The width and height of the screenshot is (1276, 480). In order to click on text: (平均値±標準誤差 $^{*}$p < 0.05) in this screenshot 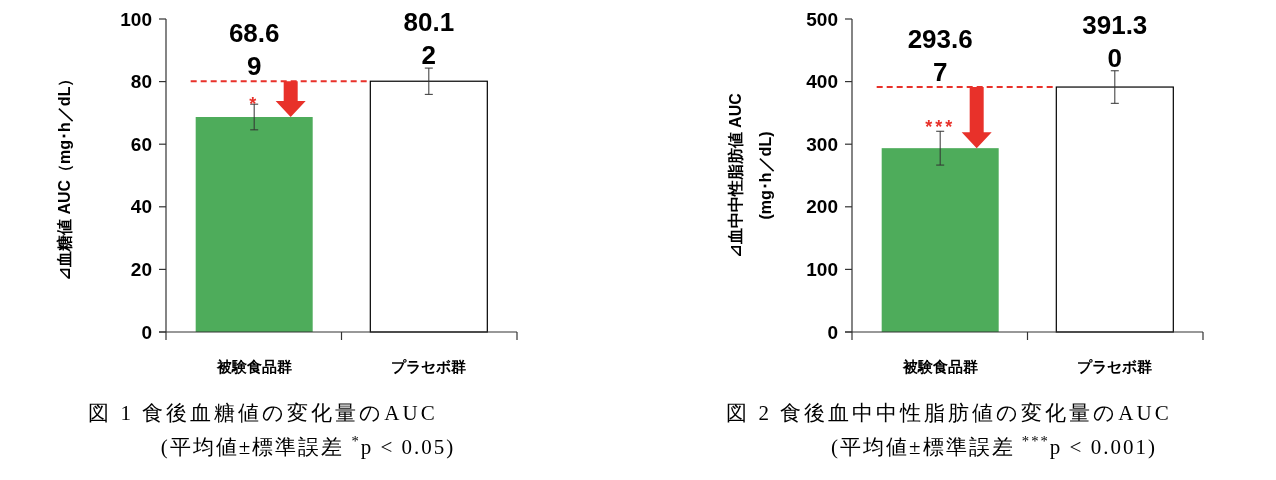, I will do `click(308, 446)`.